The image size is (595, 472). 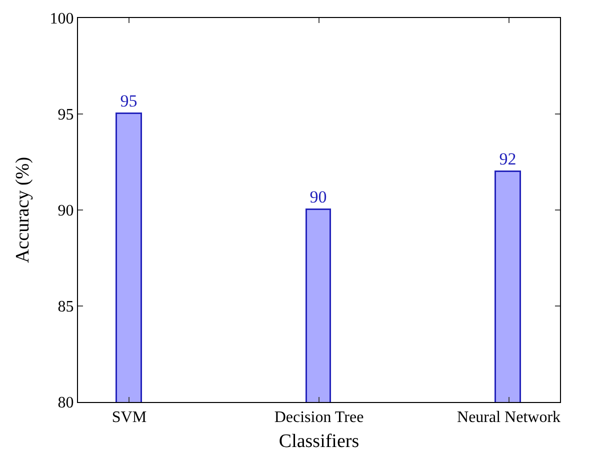 What do you see at coordinates (509, 417) in the screenshot?
I see `x-tick-label: Neural Network` at bounding box center [509, 417].